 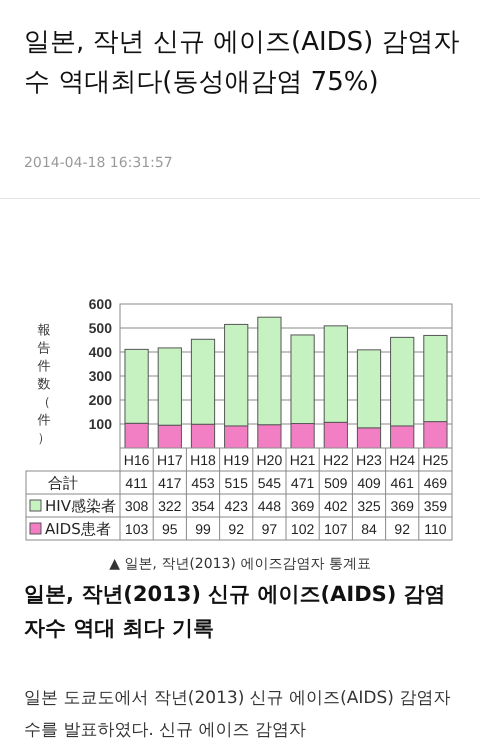 I want to click on total-label: 409, so click(x=369, y=483).